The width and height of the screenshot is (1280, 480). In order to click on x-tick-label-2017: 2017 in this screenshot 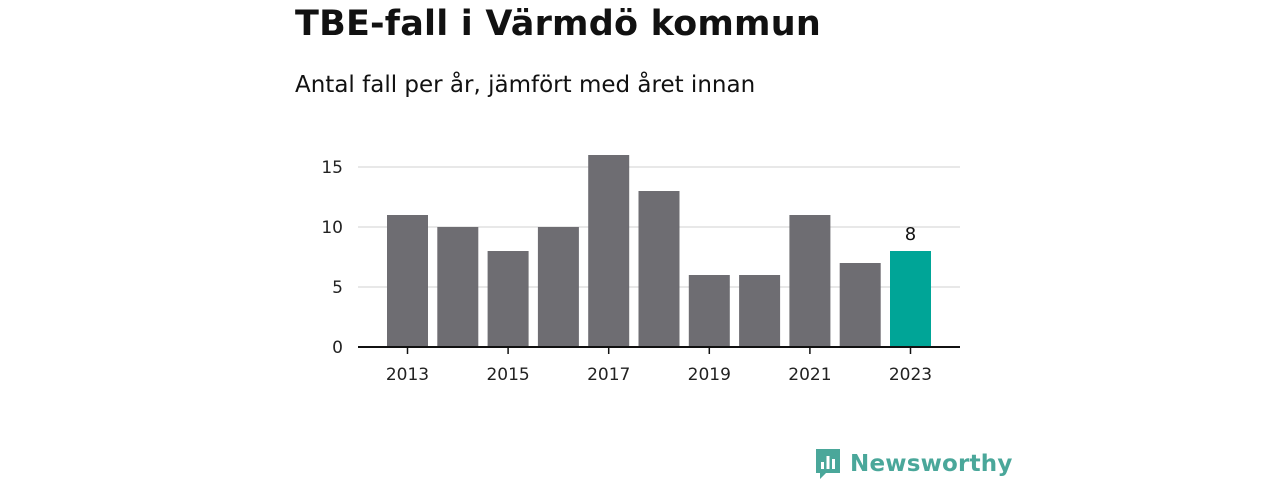, I will do `click(608, 375)`.